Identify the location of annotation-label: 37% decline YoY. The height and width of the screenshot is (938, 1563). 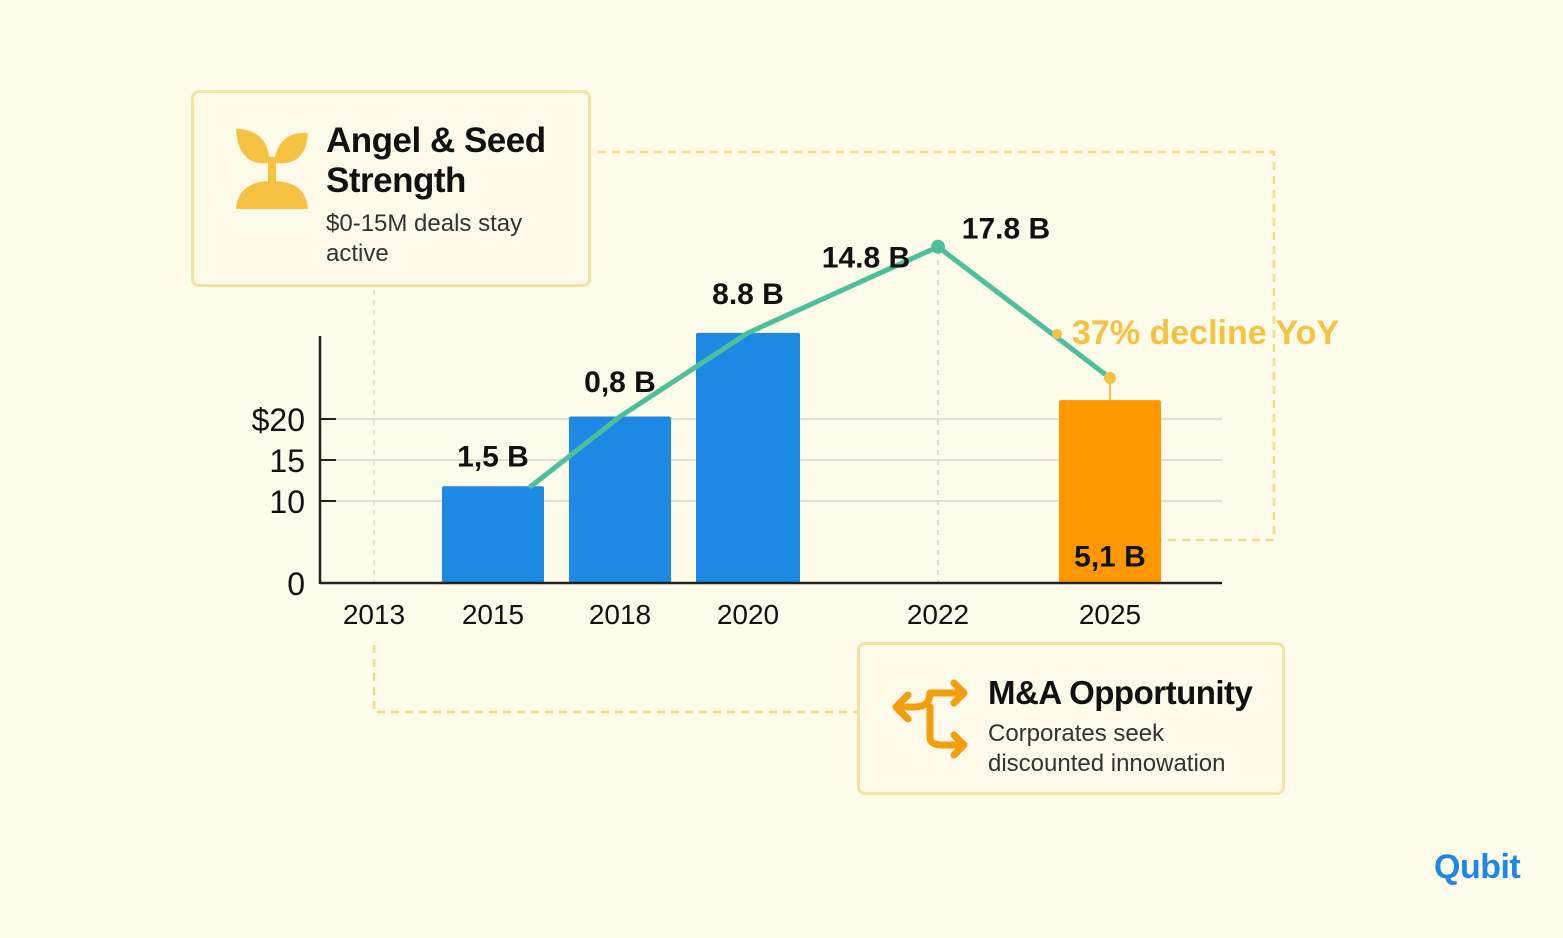
(1205, 333).